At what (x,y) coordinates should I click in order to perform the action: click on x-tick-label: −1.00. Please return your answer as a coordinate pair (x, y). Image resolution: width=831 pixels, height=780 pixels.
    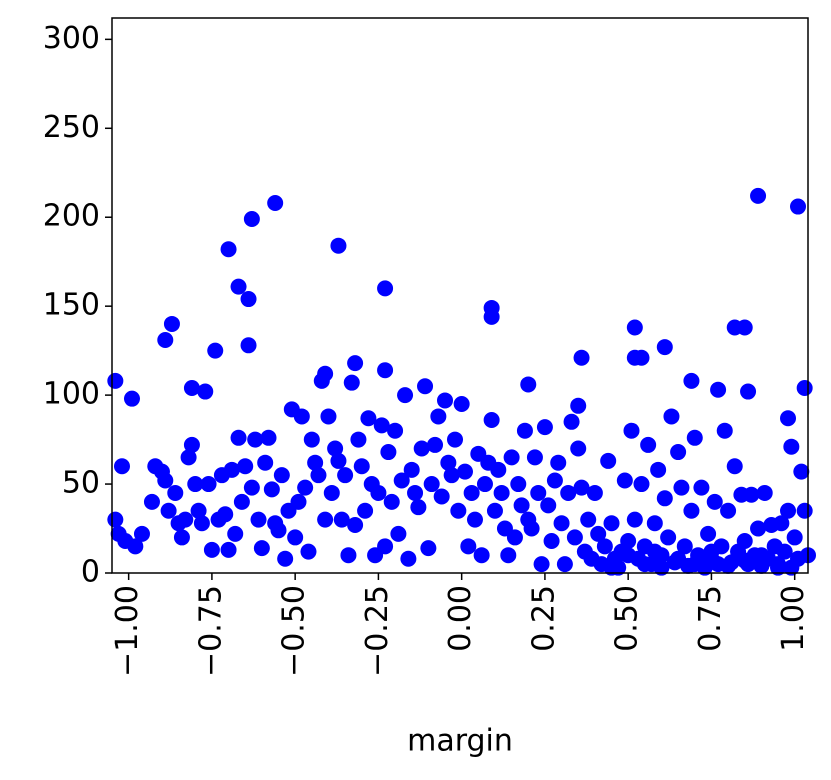
    Looking at the image, I should click on (127, 631).